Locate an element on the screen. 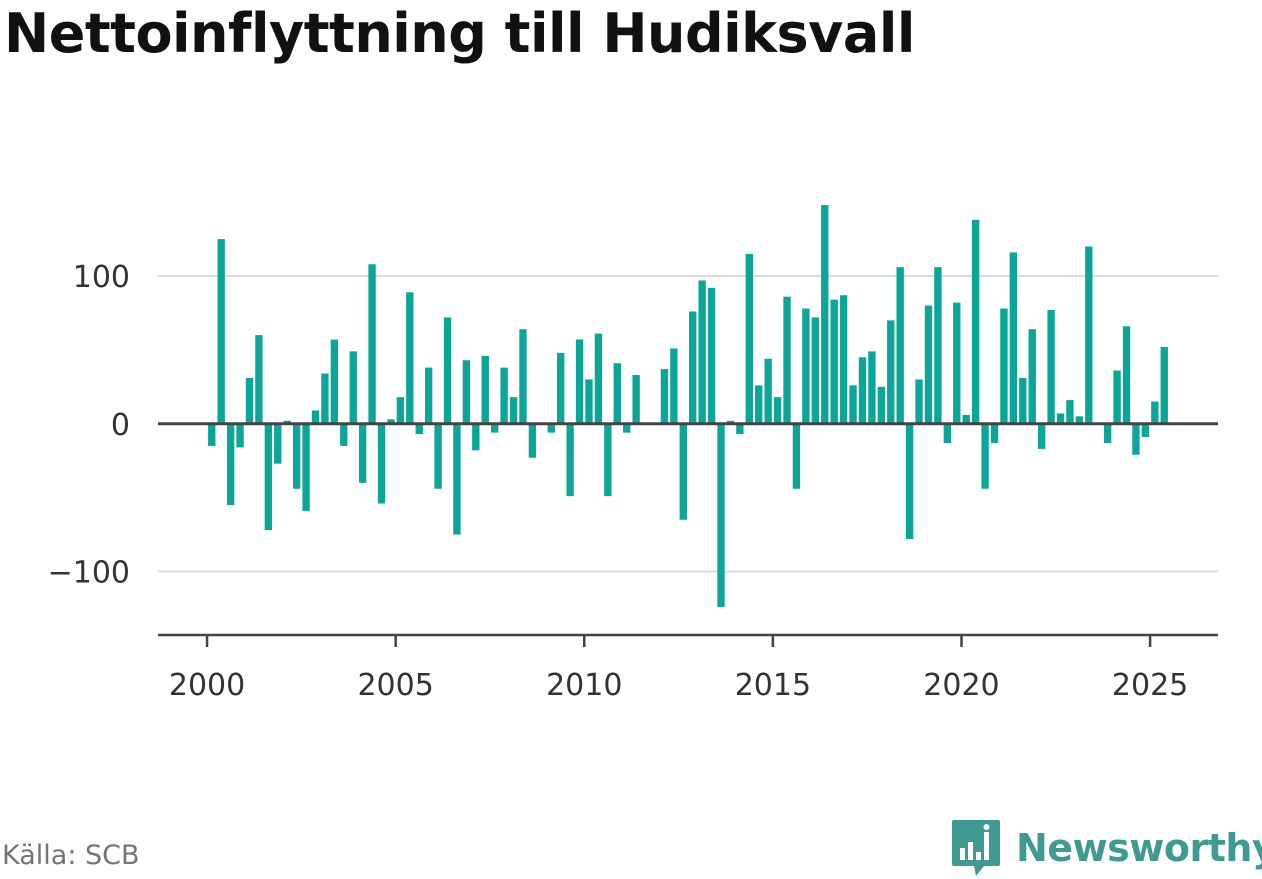 The image size is (1262, 879). brand-logo: Newsworthy is located at coordinates (1106, 848).